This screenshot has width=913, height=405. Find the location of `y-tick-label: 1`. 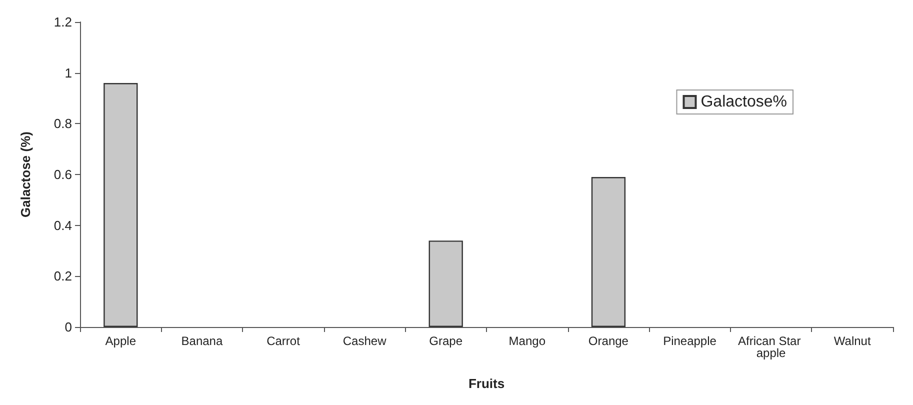

y-tick-label: 1 is located at coordinates (68, 72).